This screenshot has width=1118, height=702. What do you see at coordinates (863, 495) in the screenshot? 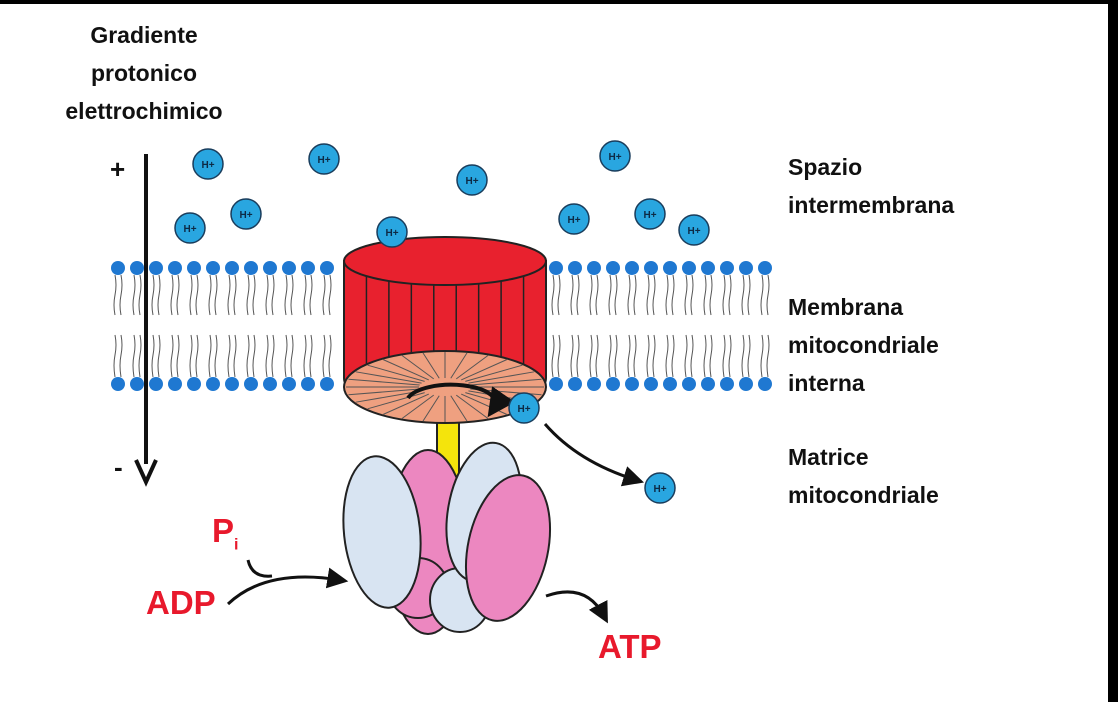
I see `matrix-line2: mitocondriale` at bounding box center [863, 495].